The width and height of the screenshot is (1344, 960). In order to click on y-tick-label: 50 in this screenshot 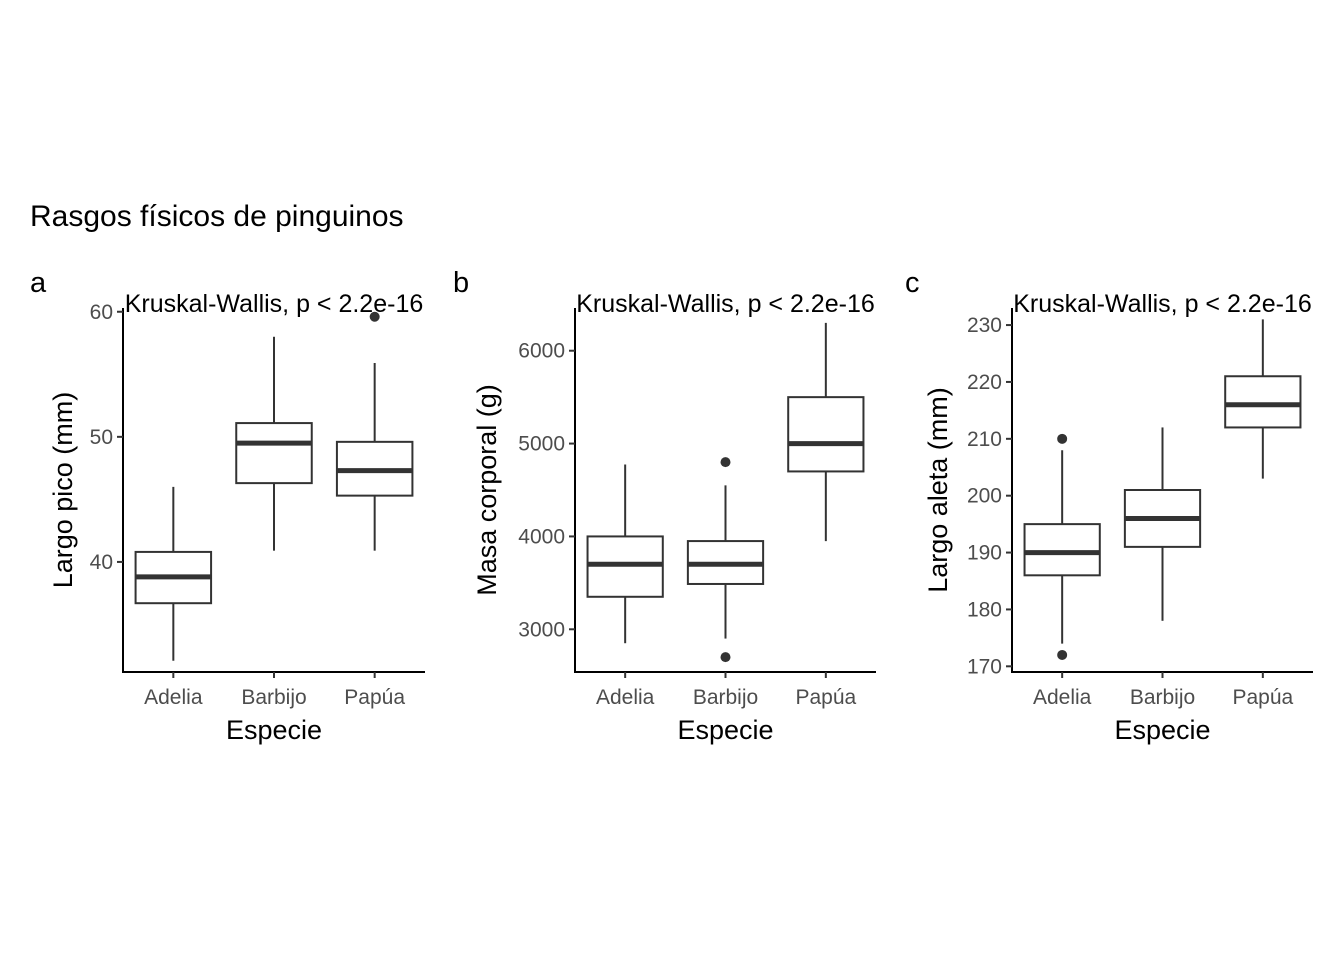, I will do `click(101, 437)`.